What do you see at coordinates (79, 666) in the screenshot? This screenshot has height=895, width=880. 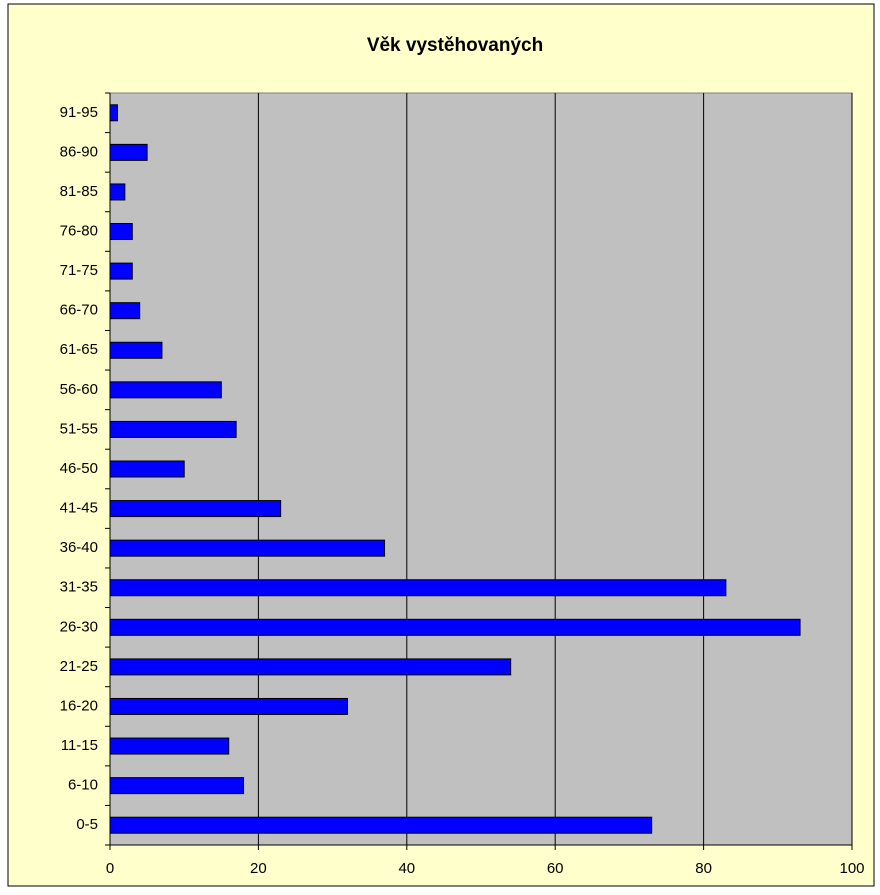 I see `y-tick-label: 21-25` at bounding box center [79, 666].